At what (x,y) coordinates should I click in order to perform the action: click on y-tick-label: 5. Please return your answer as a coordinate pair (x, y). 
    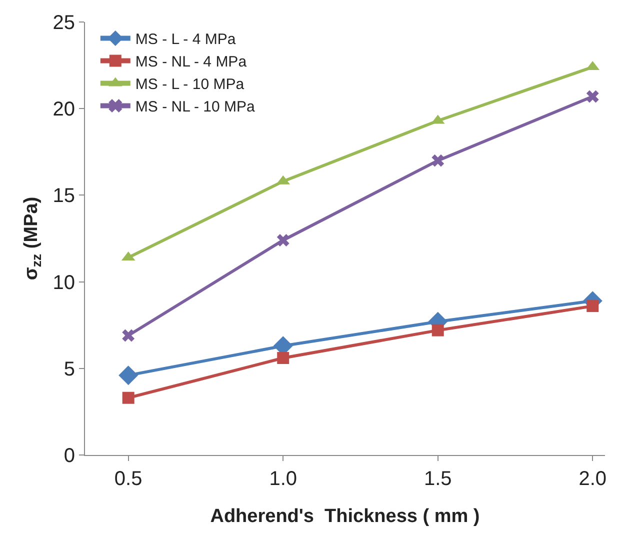
    Looking at the image, I should click on (69, 369).